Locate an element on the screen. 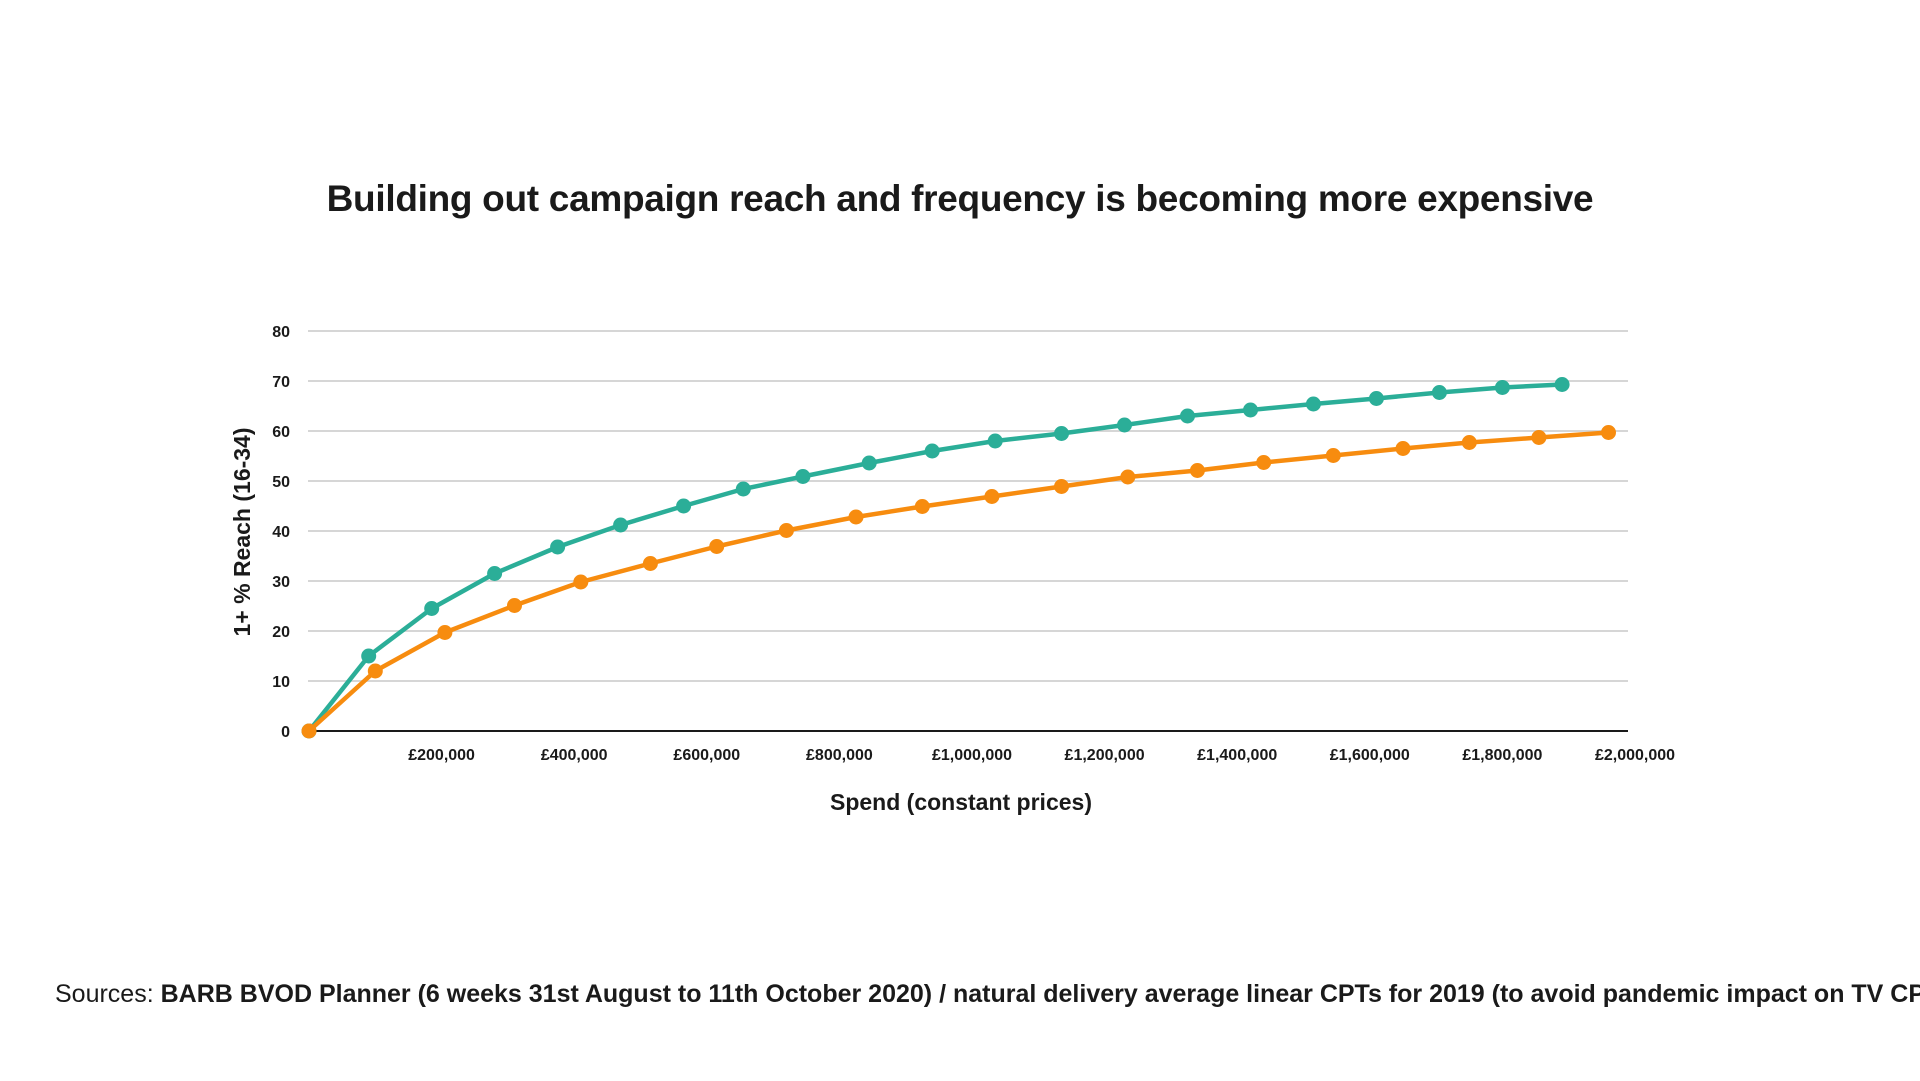 This screenshot has height=1081, width=1920. y-tick-label: 10 is located at coordinates (281, 682).